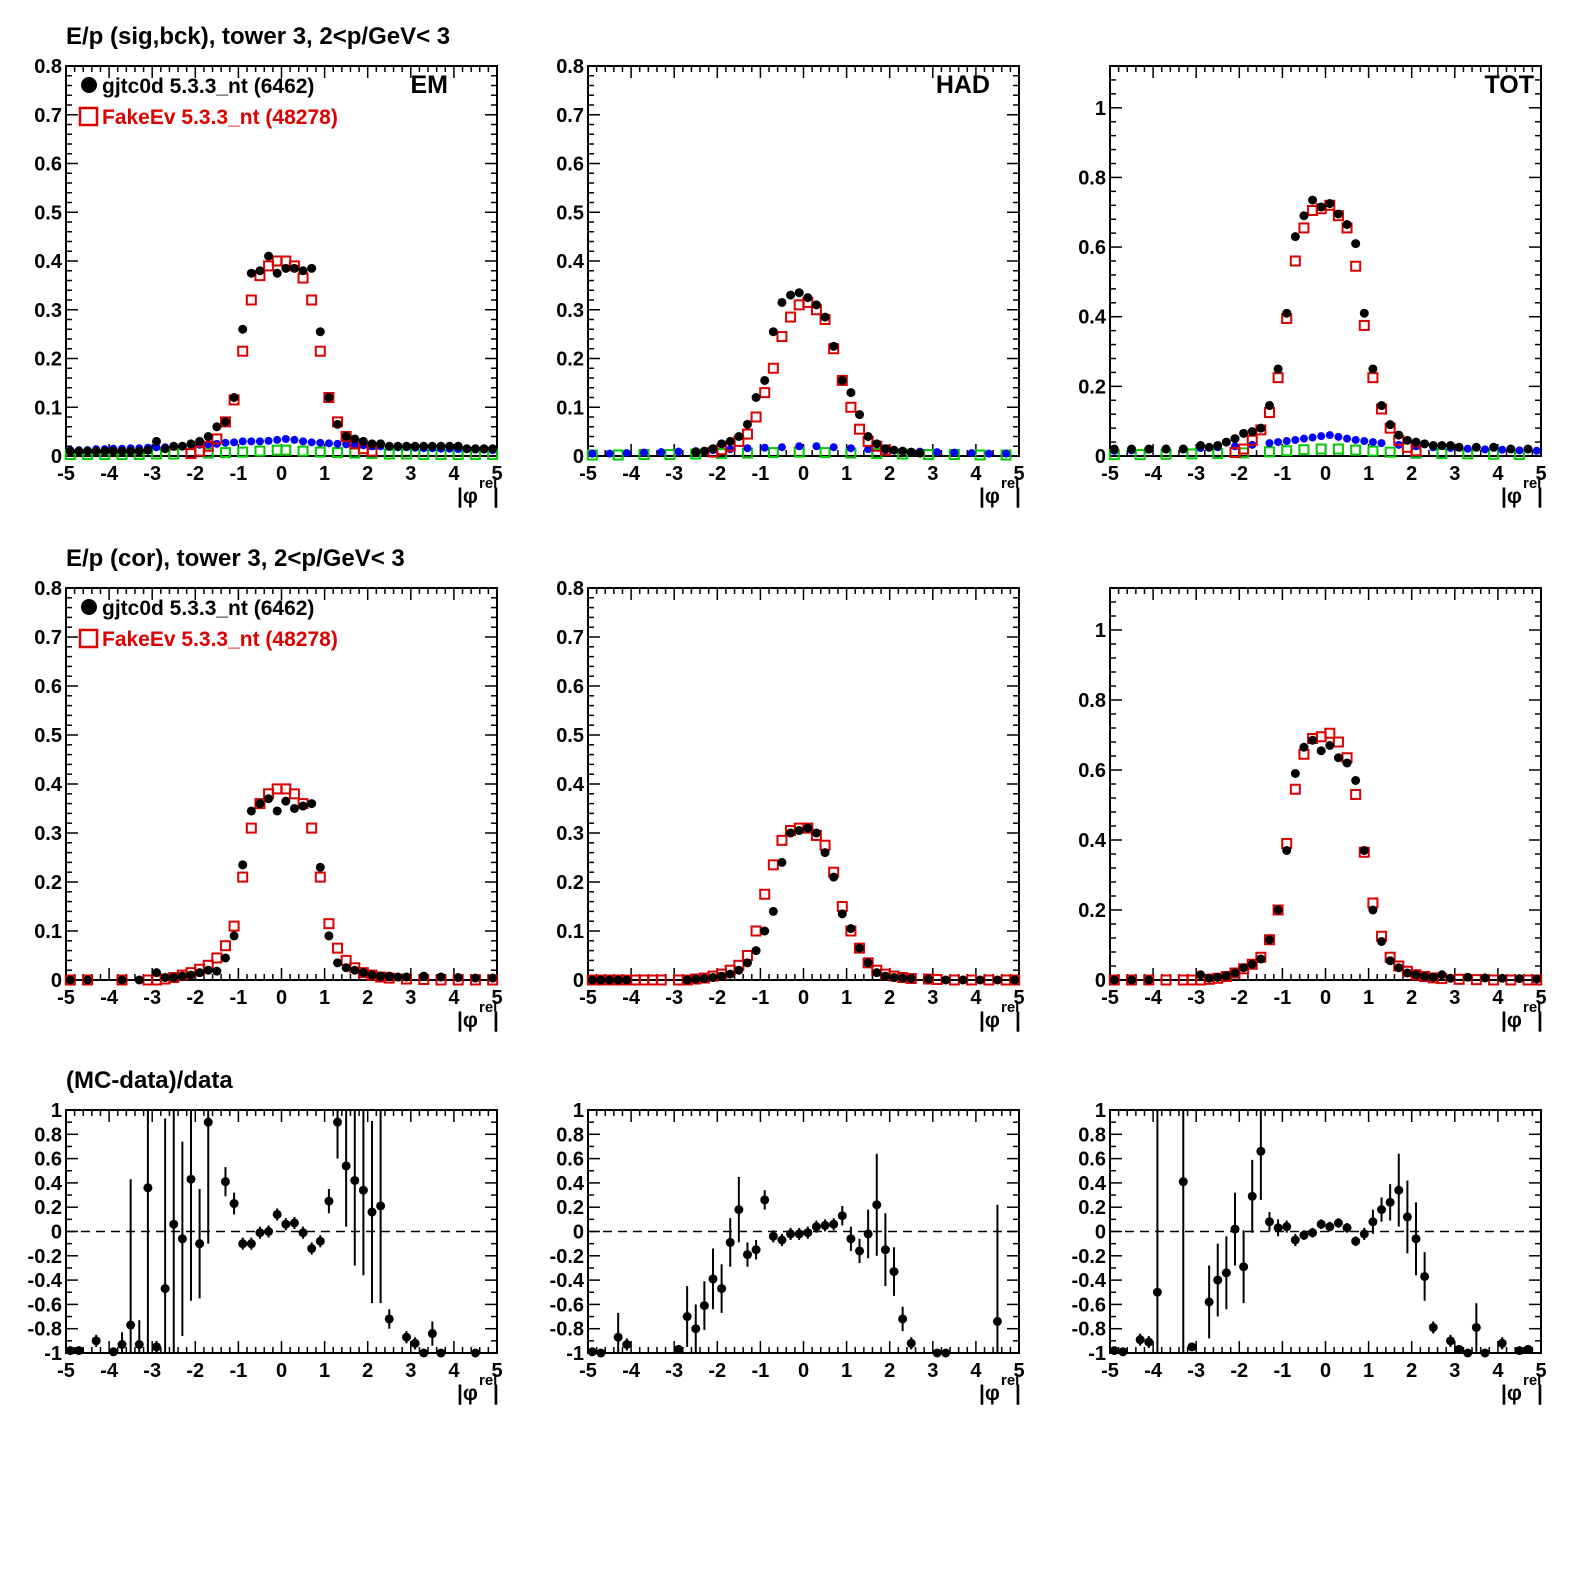 The width and height of the screenshot is (1575, 1575). Describe the element at coordinates (239, 474) in the screenshot. I see `x-tick-label: -1` at that location.